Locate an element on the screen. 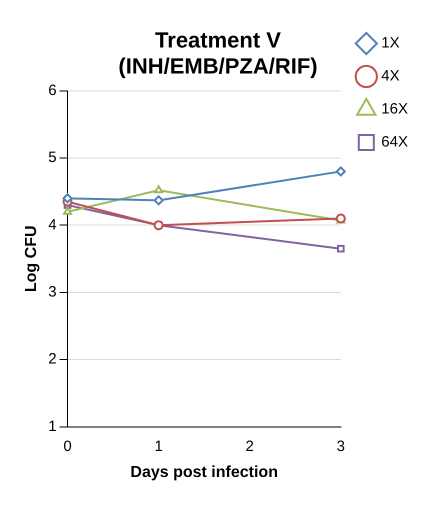 The width and height of the screenshot is (439, 507). y-tick-label: 5 is located at coordinates (52, 157).